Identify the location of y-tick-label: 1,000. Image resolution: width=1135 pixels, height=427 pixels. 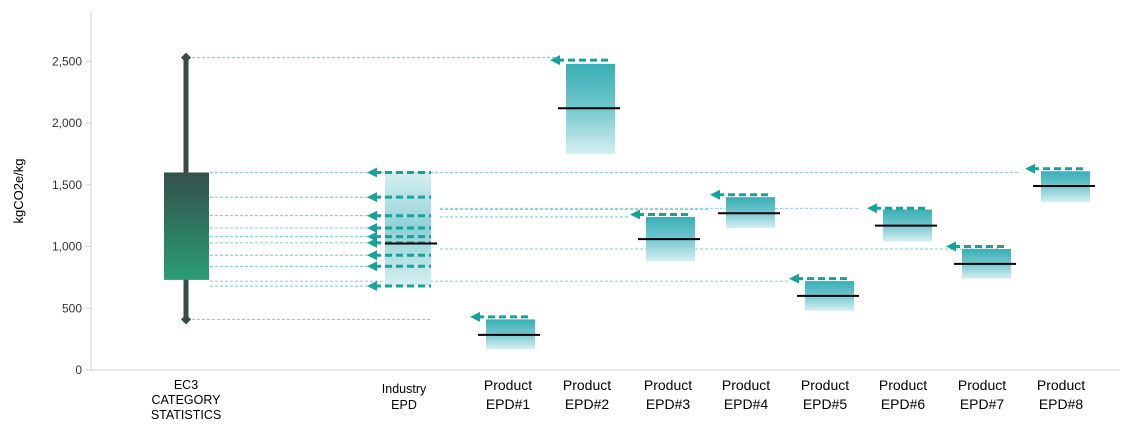
(67, 247).